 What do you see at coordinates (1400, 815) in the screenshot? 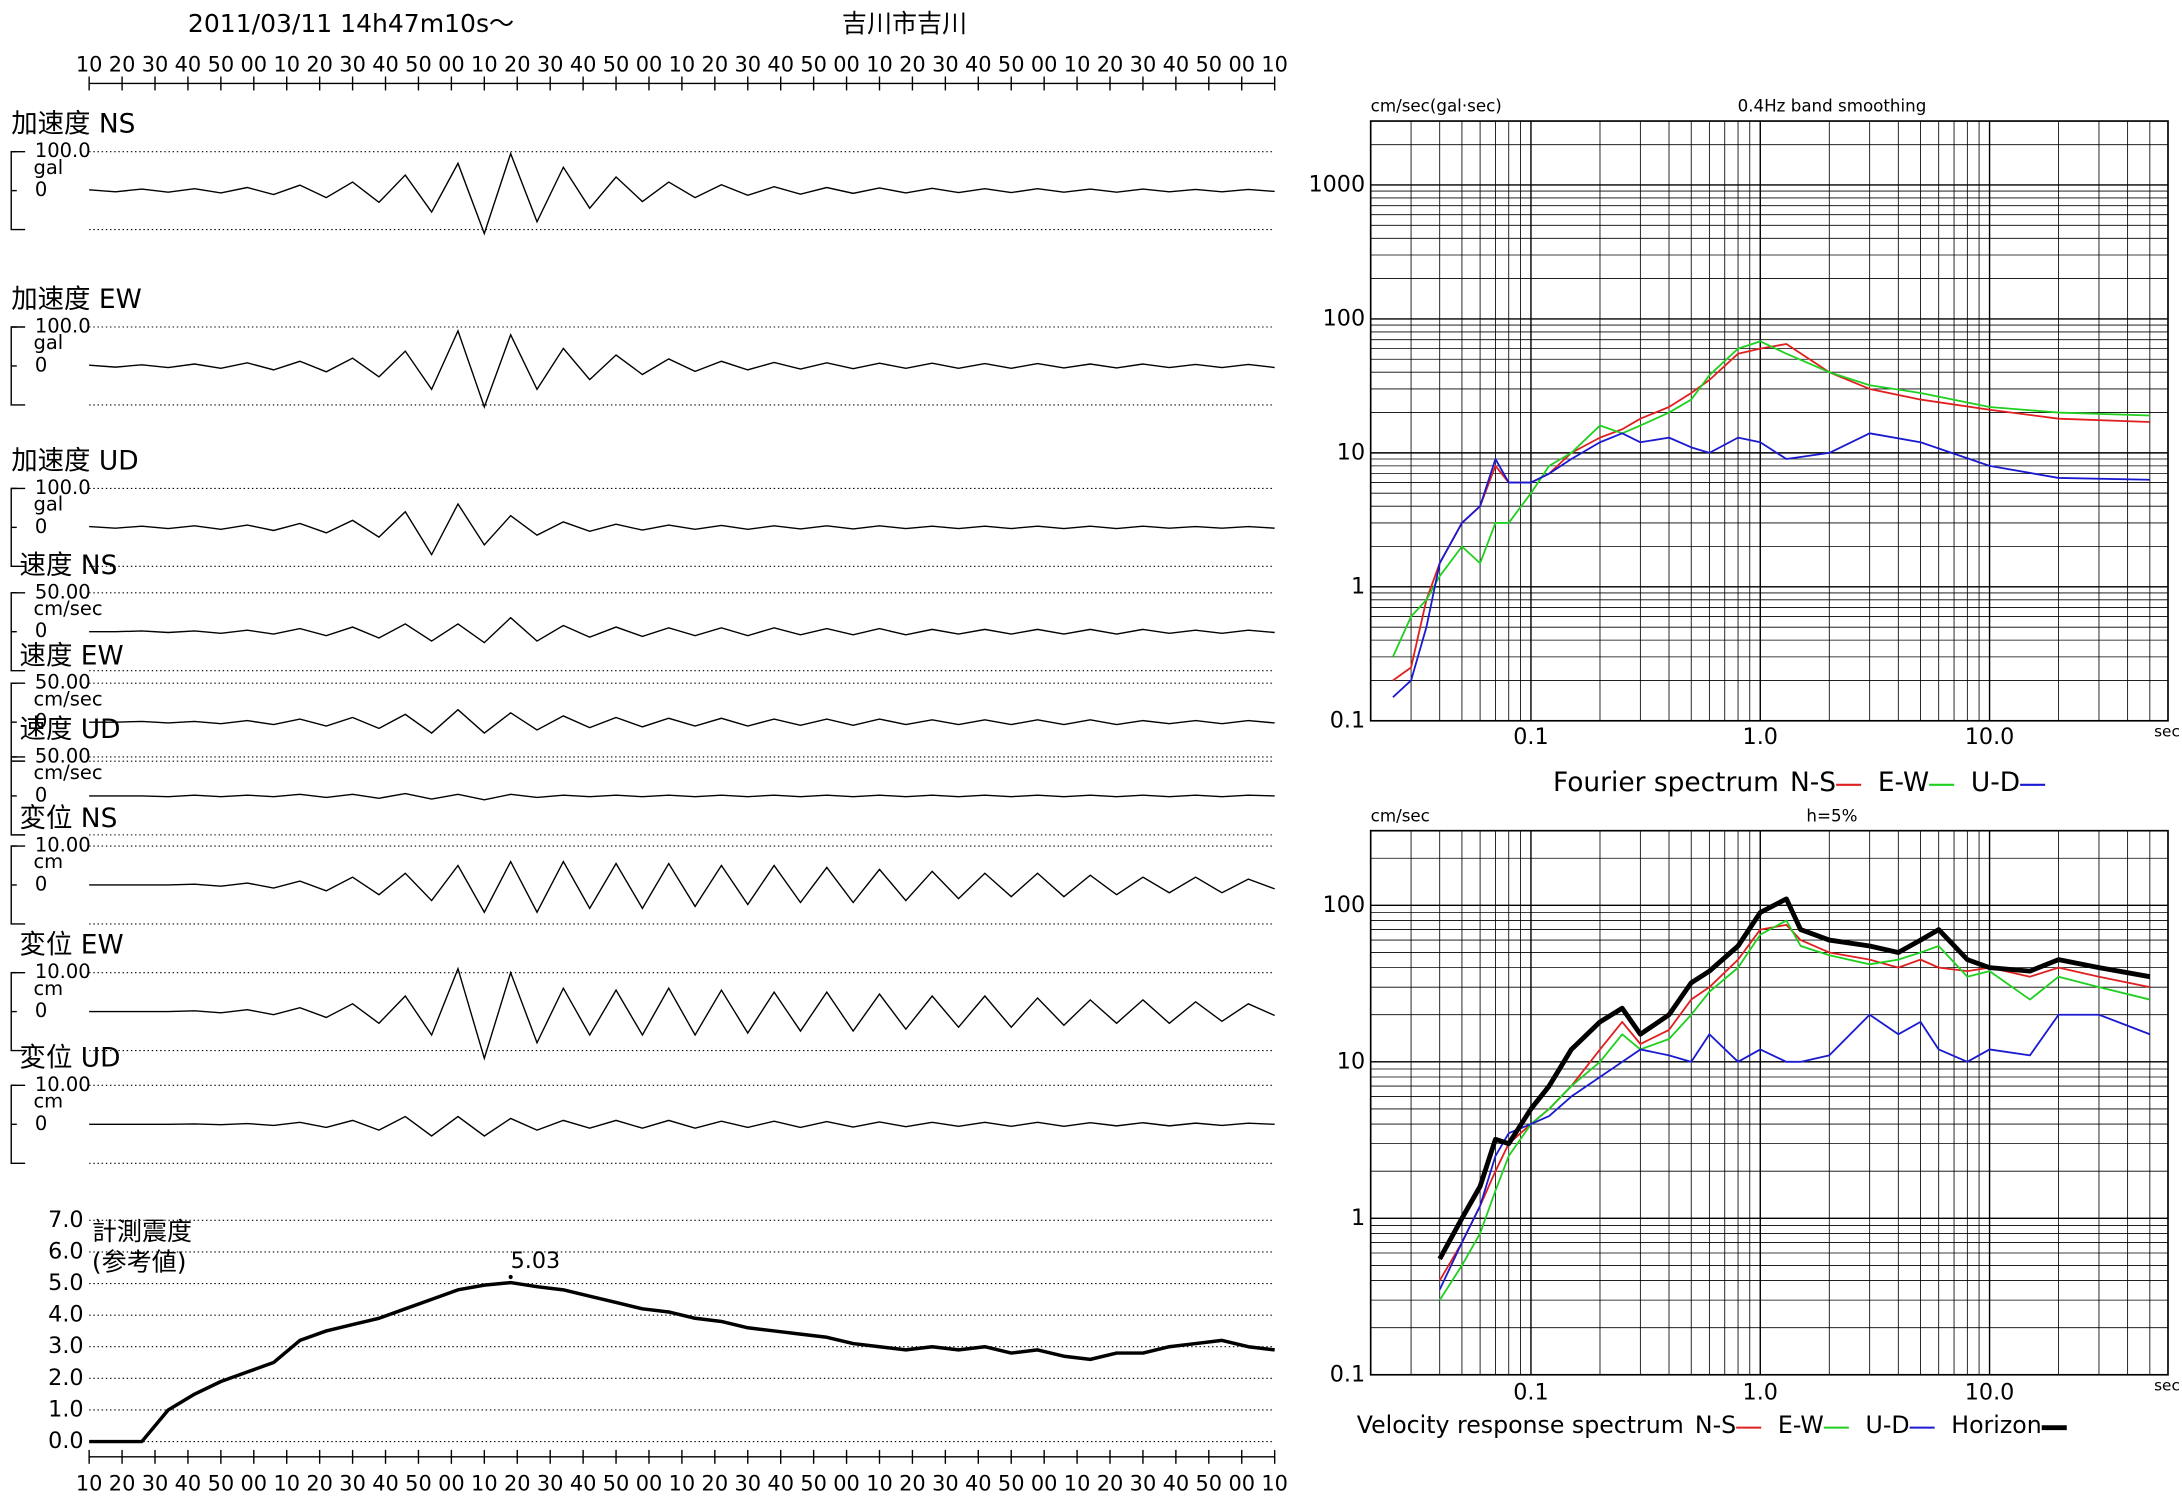
I see `y-axis-unit: cm/sec` at bounding box center [1400, 815].